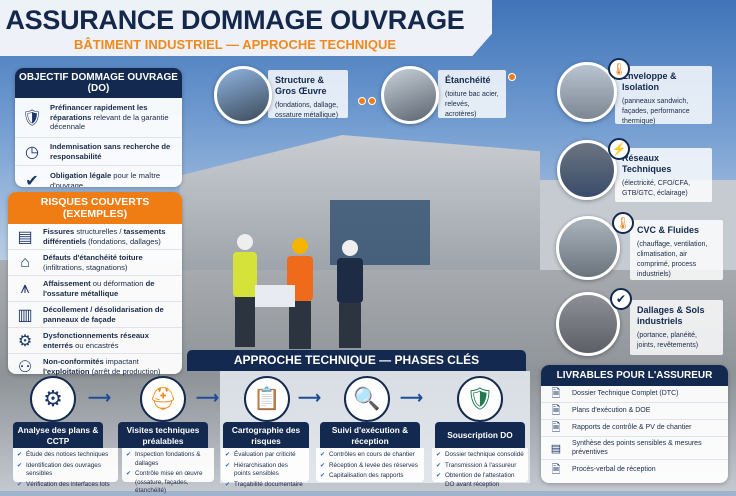  What do you see at coordinates (266, 435) in the screenshot?
I see `phase-label: Cartographie des risques` at bounding box center [266, 435].